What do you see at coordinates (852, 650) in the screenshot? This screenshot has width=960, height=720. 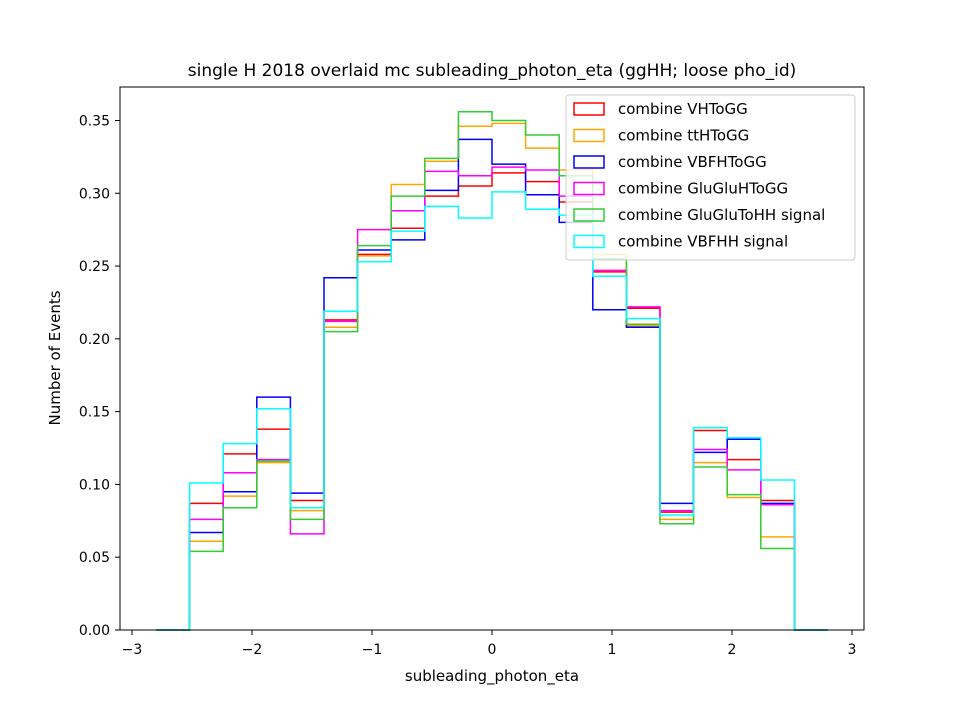 I see `x-tick-label: 3` at bounding box center [852, 650].